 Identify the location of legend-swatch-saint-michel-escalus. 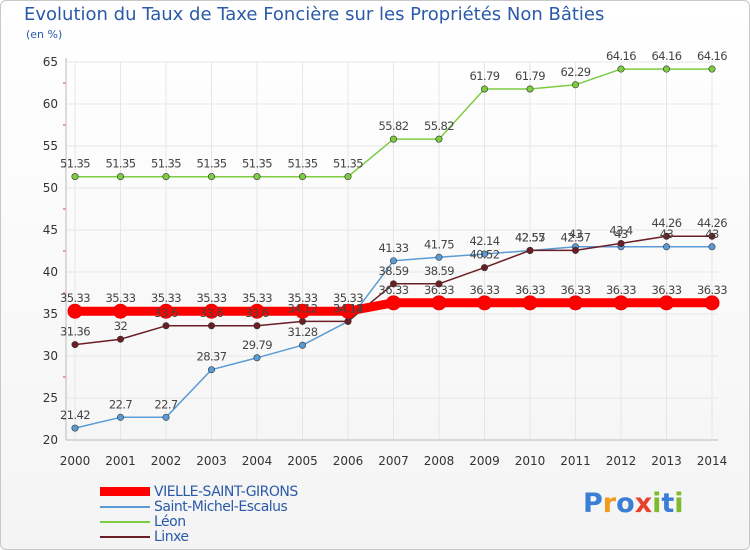
(125, 506).